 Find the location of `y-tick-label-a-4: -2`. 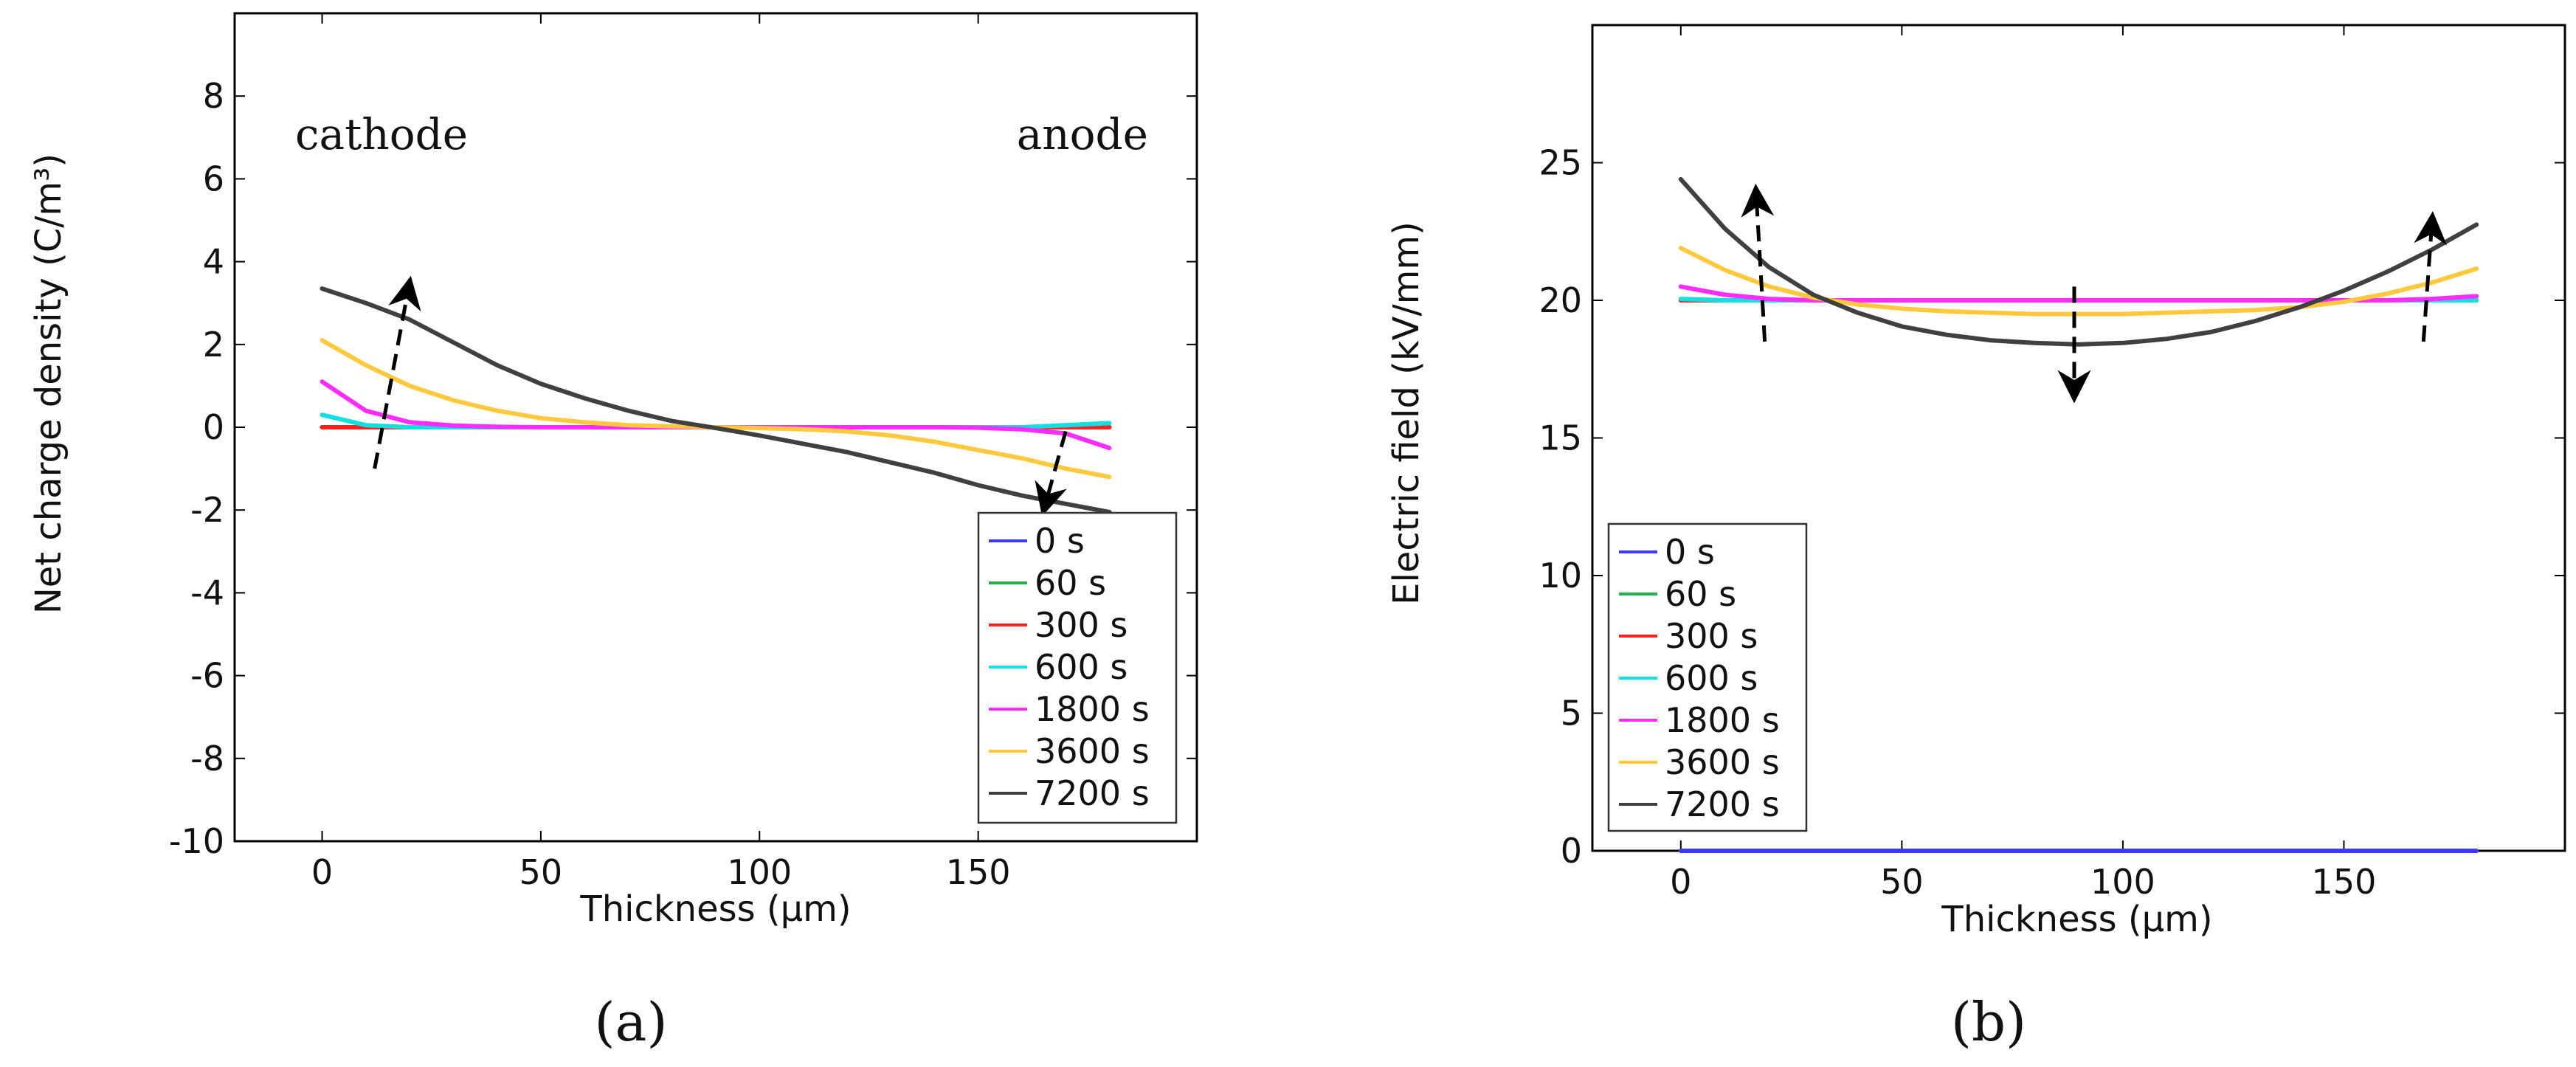

y-tick-label-a-4: -2 is located at coordinates (207, 510).